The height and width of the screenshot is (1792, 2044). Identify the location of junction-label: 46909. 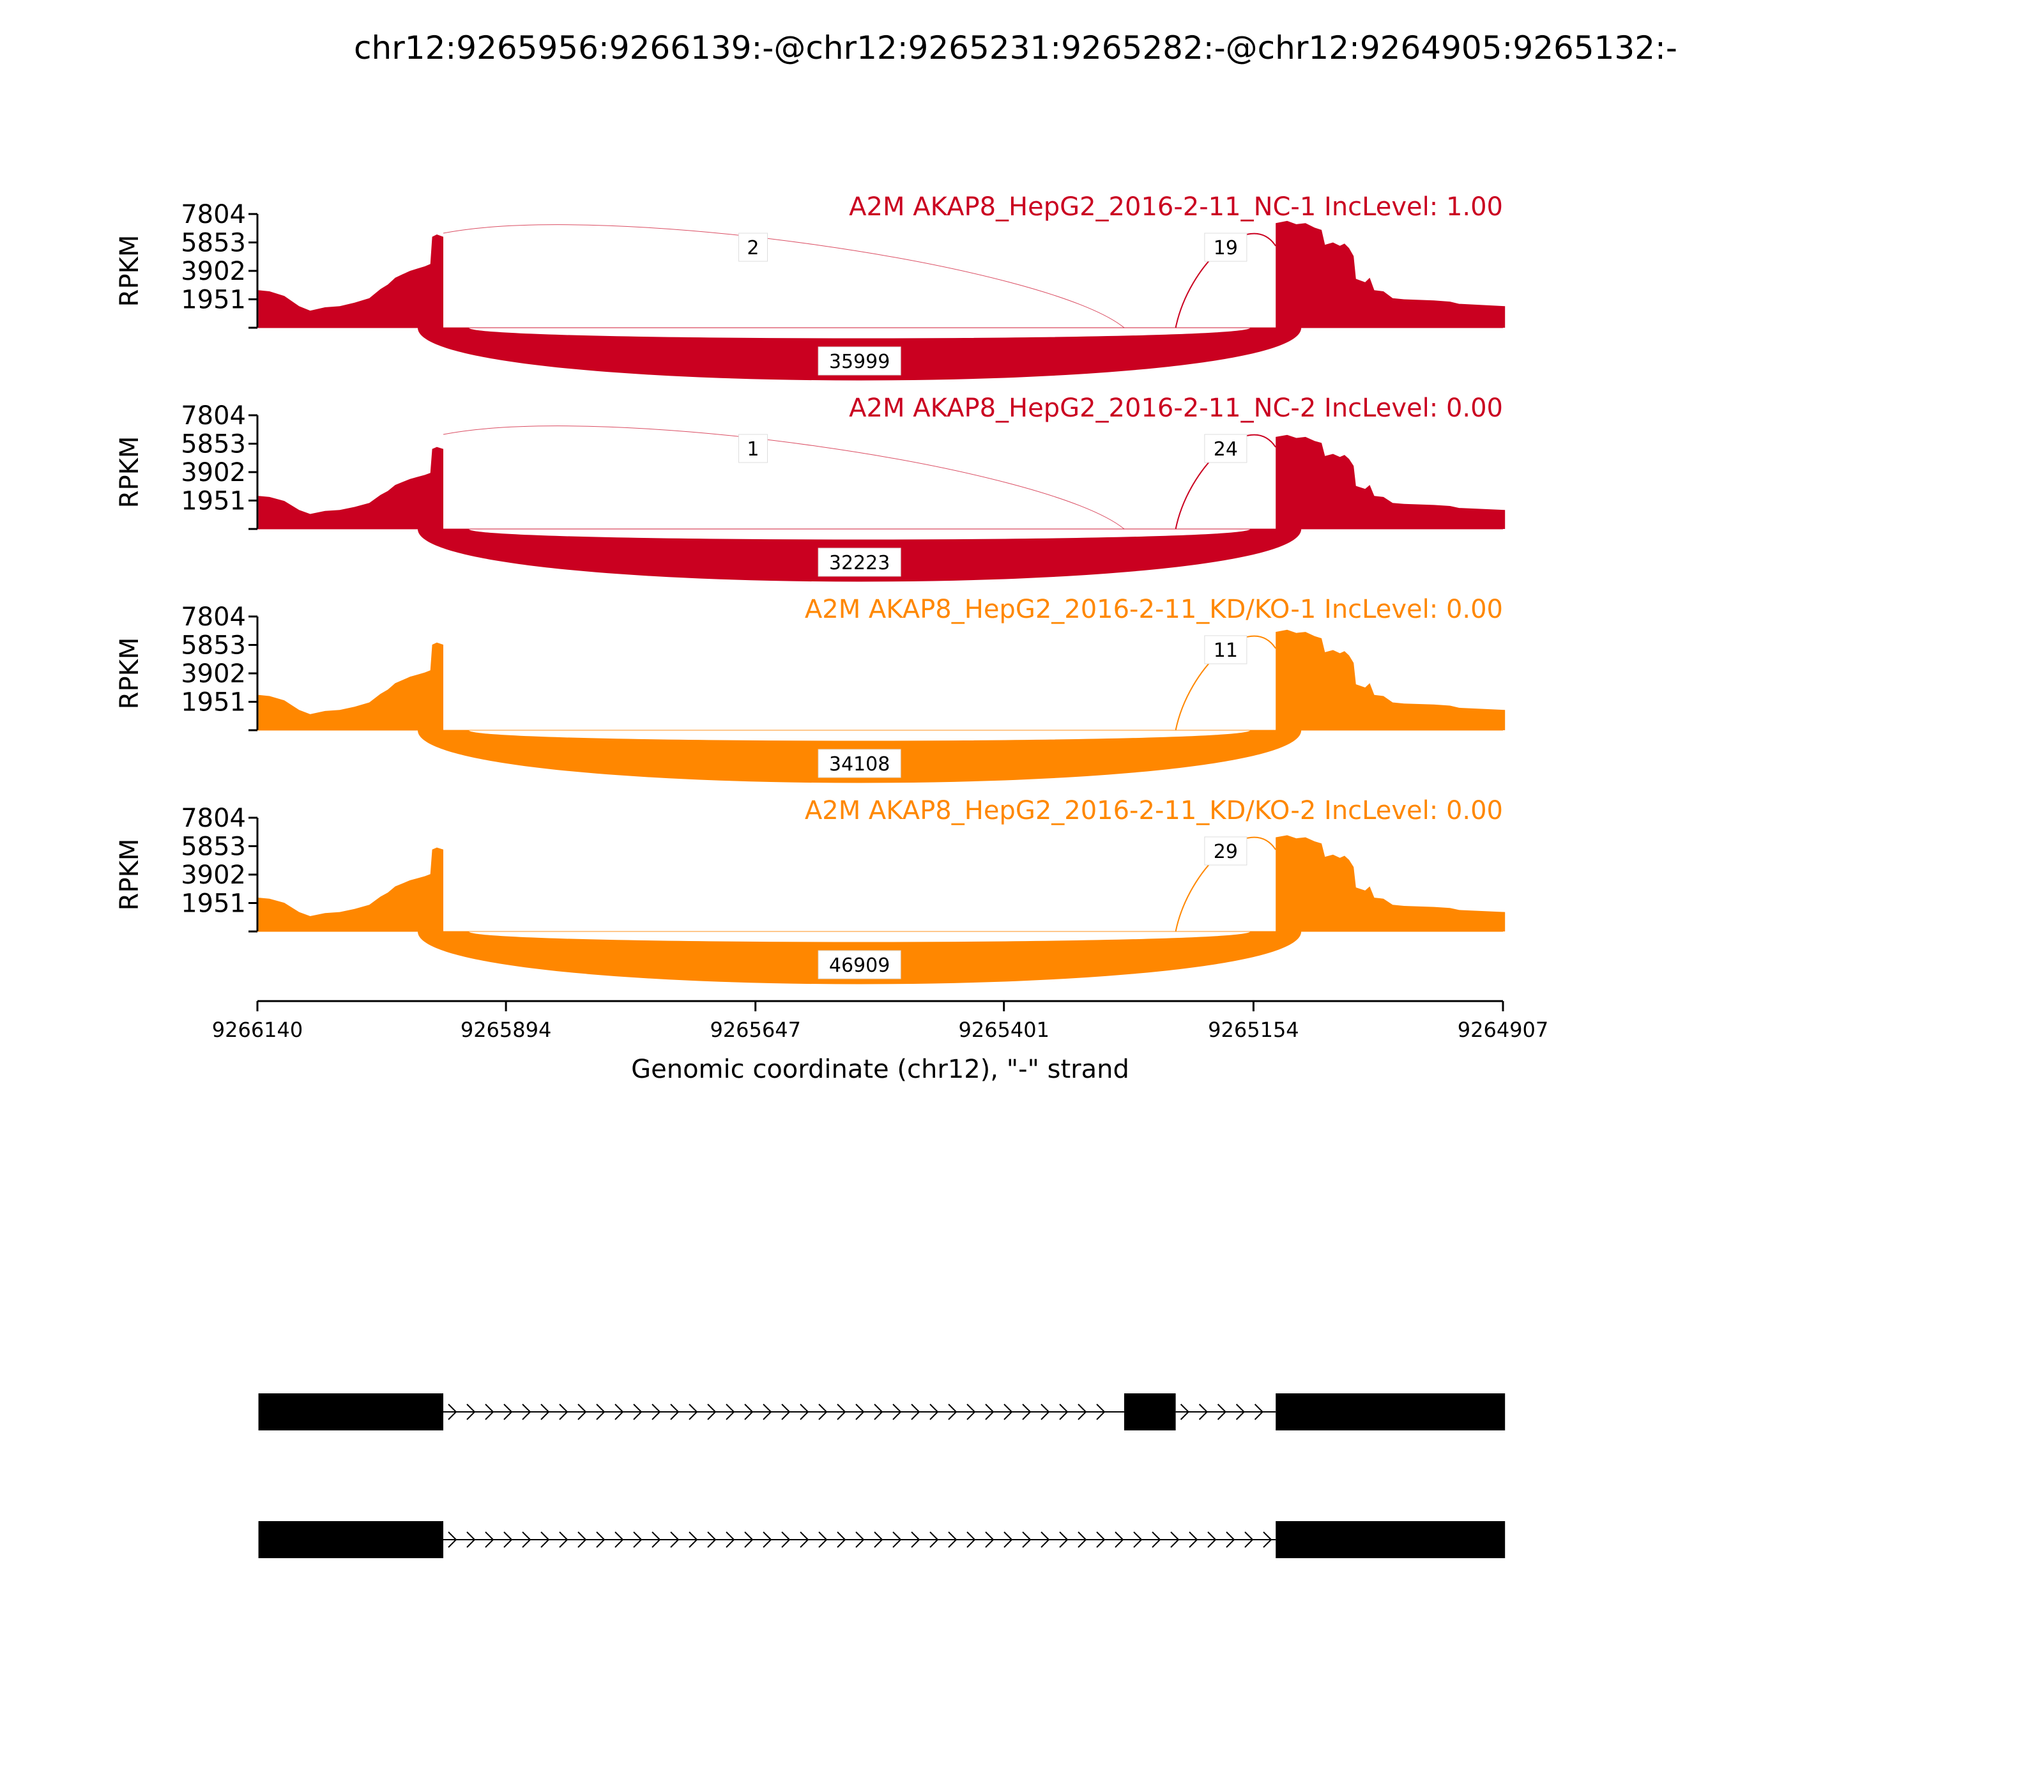
(859, 965).